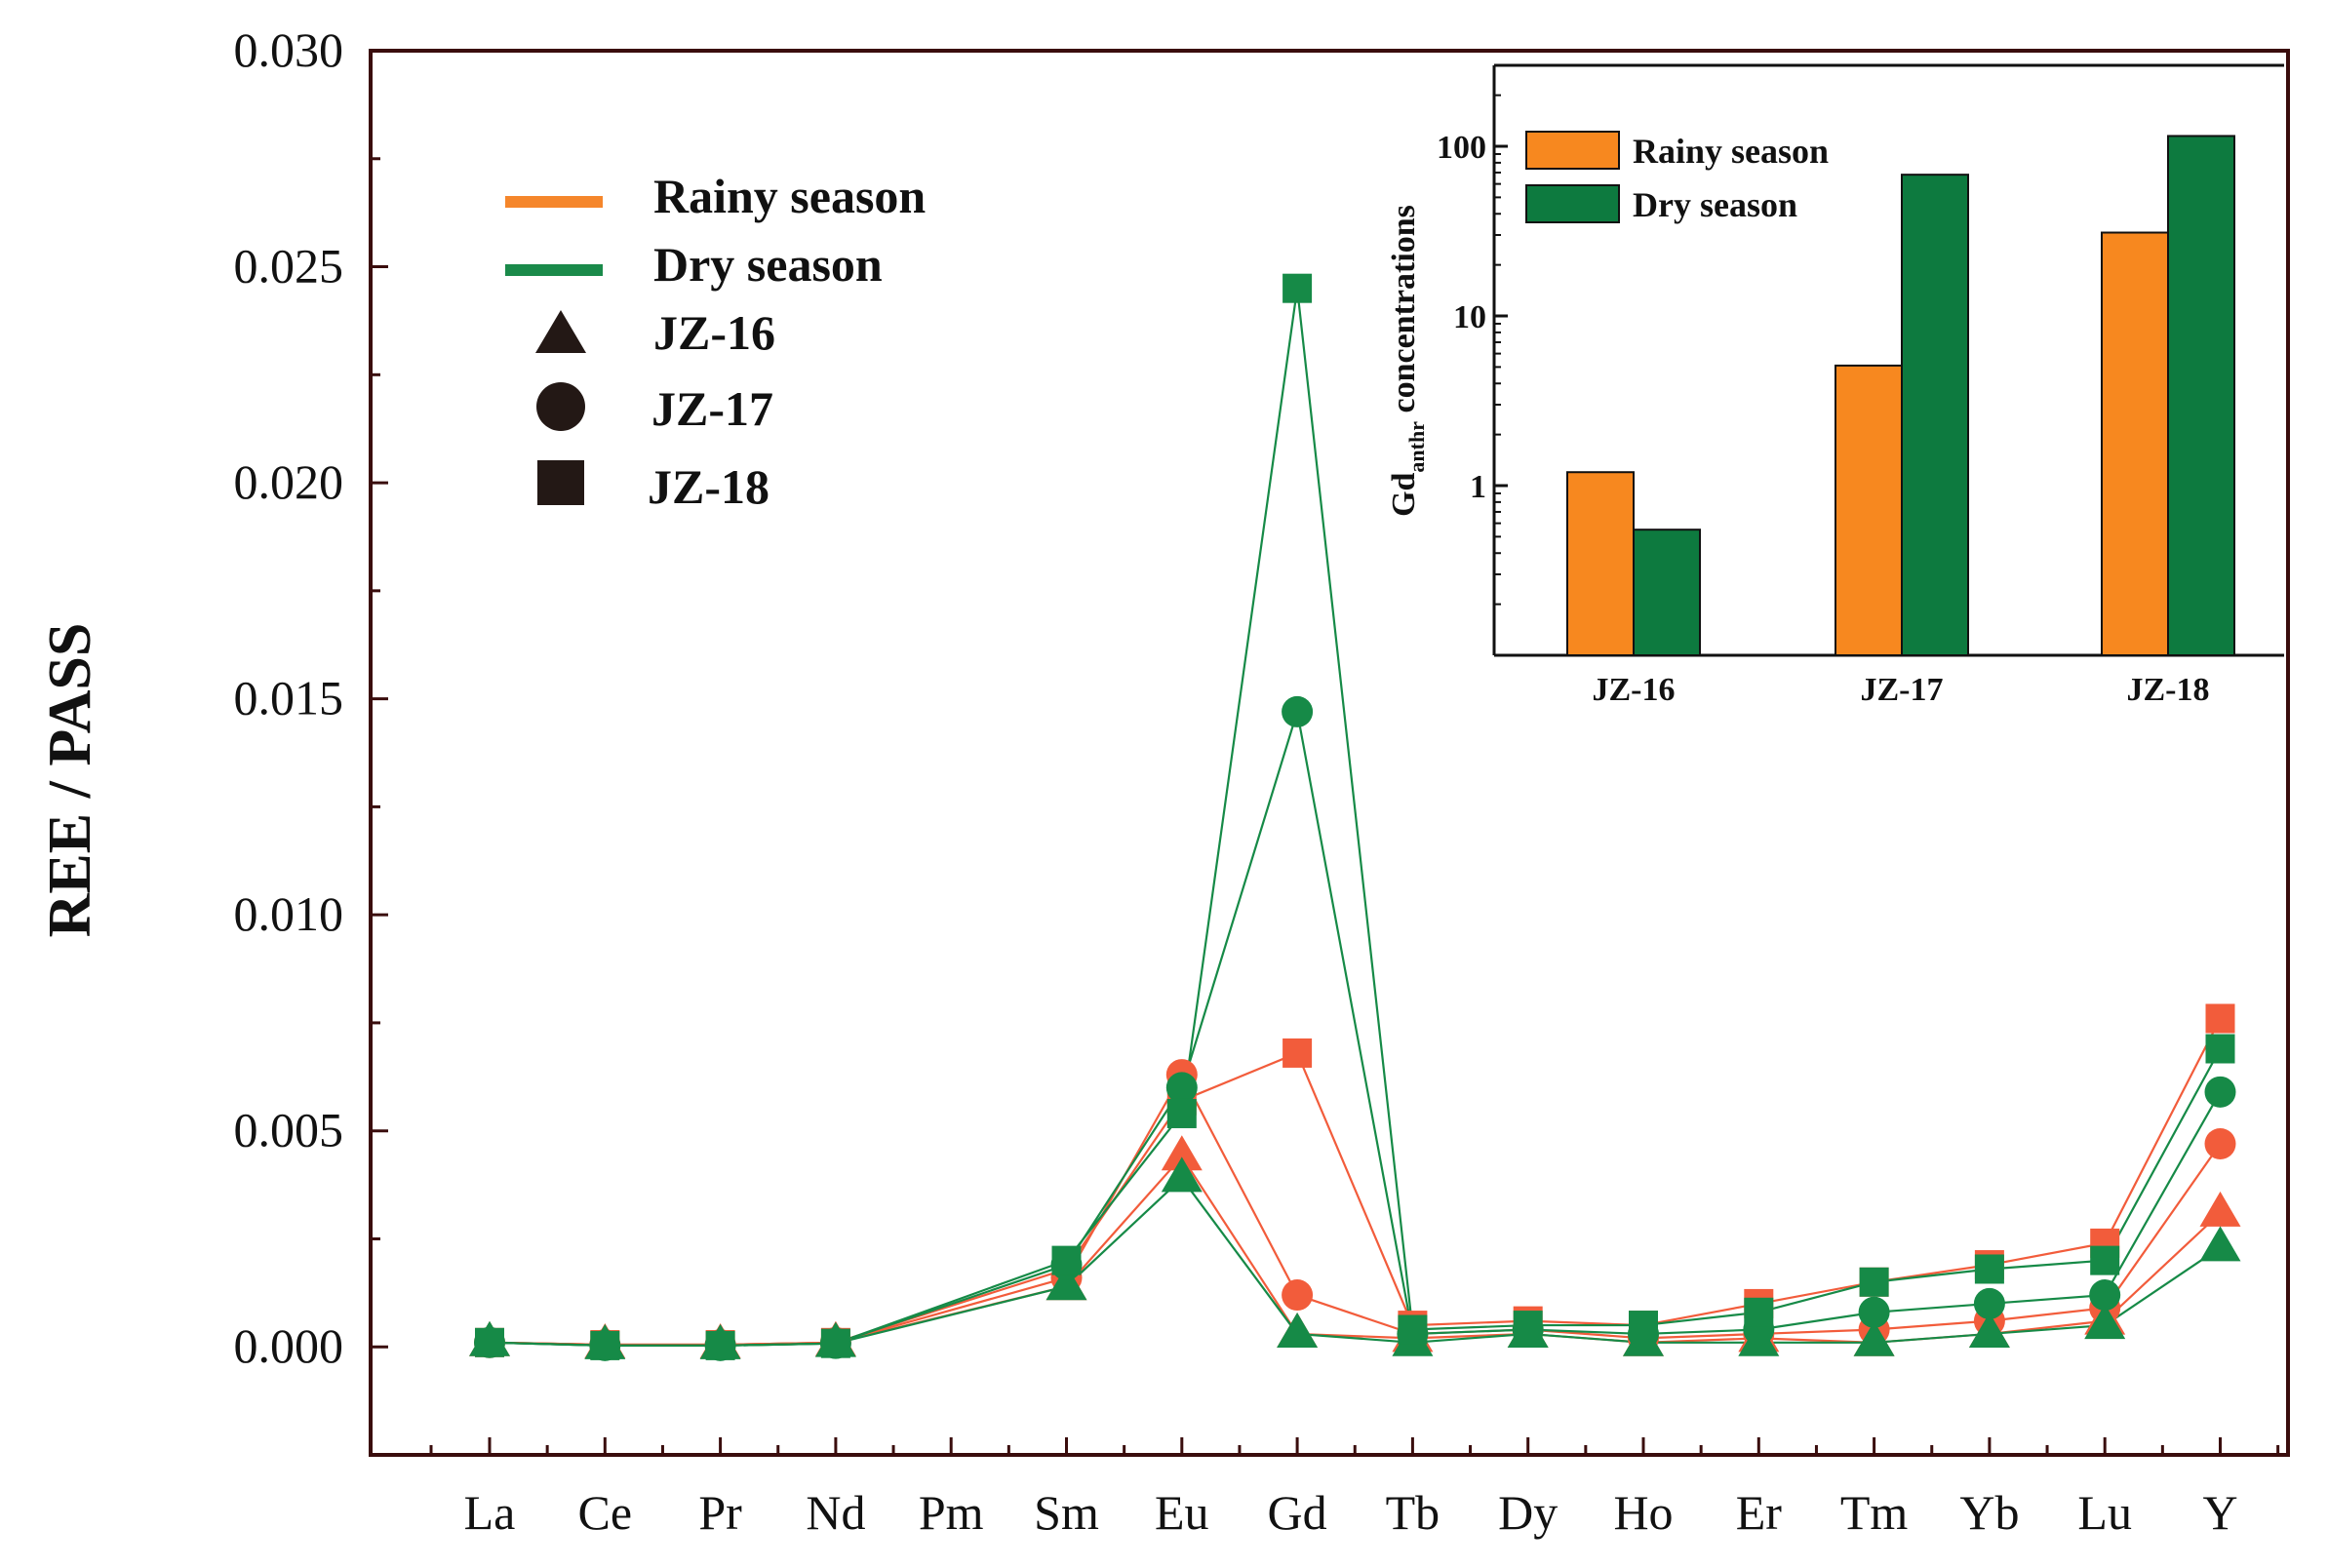 The width and height of the screenshot is (2328, 1568). I want to click on inset-x-tick-label: JZ-17, so click(1902, 690).